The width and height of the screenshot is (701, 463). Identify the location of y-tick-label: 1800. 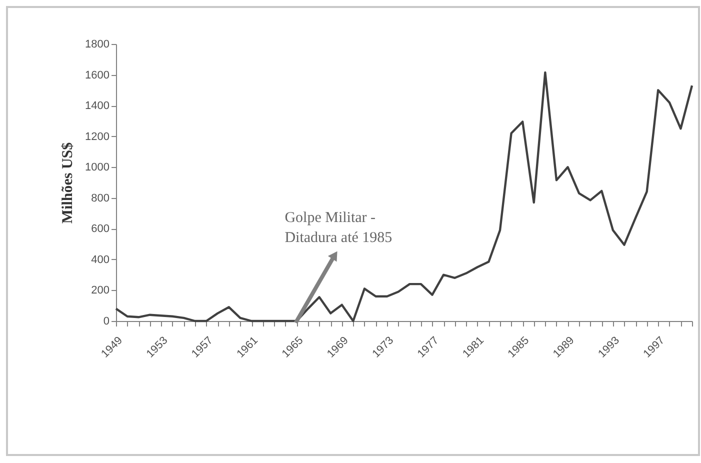
(97, 44).